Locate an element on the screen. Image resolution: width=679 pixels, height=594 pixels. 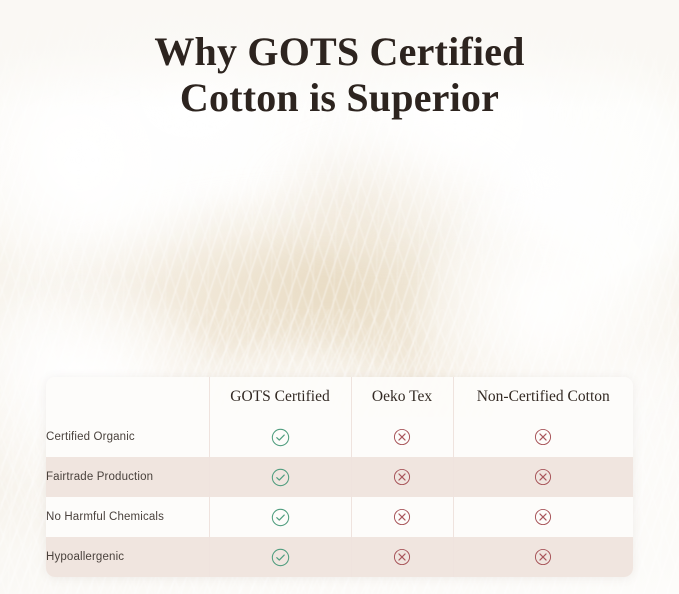
column-header-gots-certified: GOTS Certified is located at coordinates (280, 397).